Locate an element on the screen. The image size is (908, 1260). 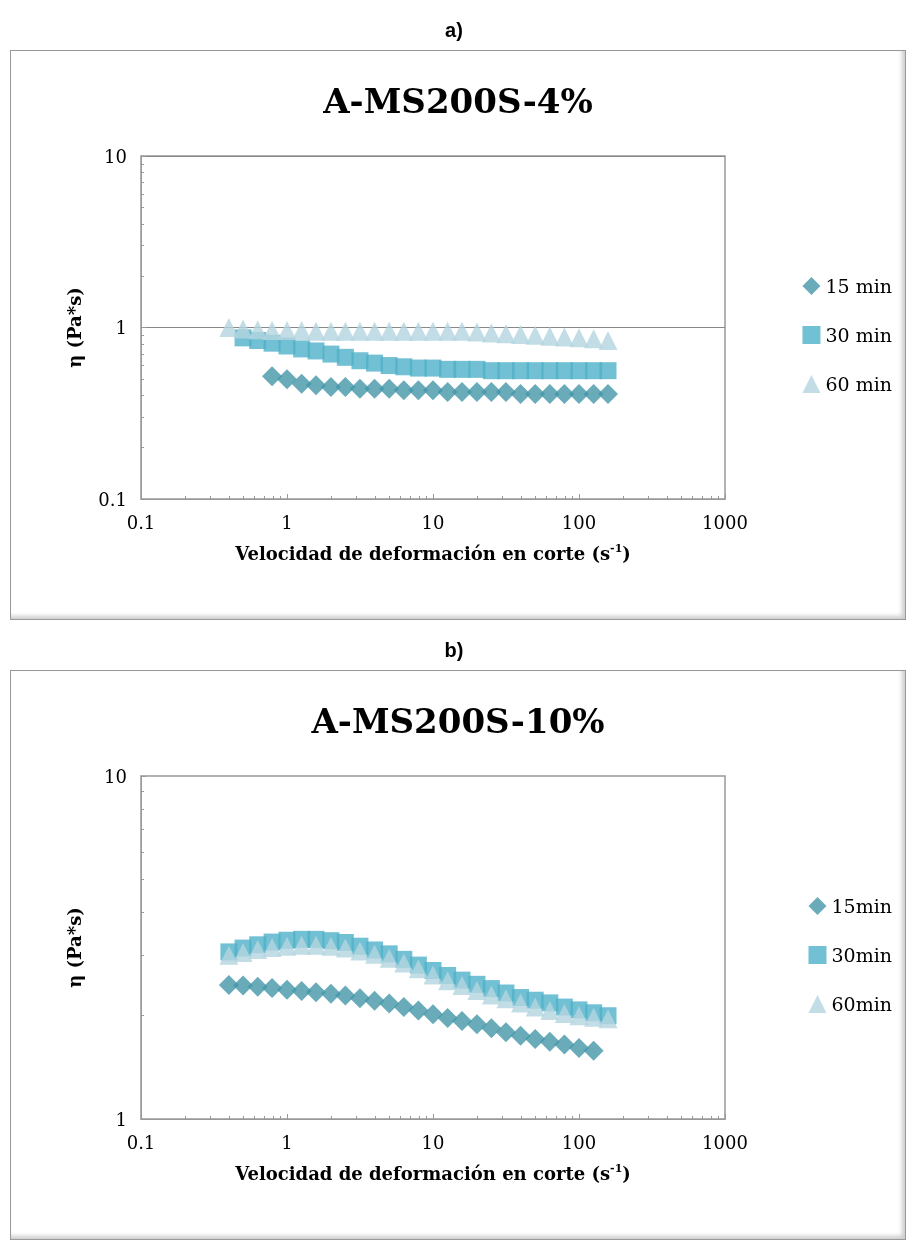
y-tick-label: 0.1 is located at coordinates (112, 499).